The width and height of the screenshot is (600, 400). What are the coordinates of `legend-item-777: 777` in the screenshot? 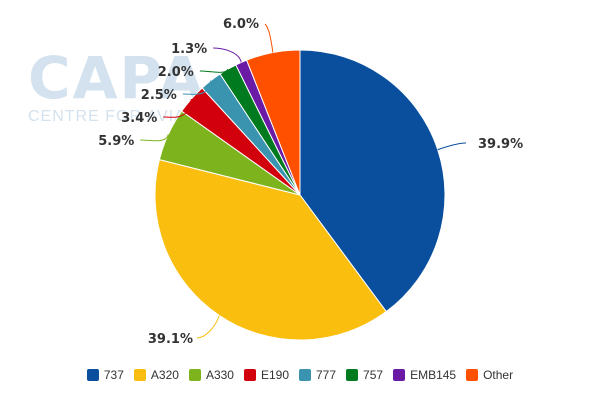 It's located at (317, 375).